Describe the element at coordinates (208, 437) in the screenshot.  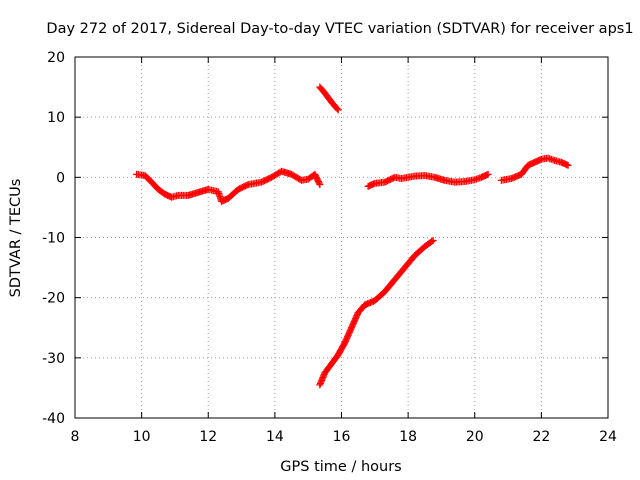
I see `x-tick-label: 12` at that location.